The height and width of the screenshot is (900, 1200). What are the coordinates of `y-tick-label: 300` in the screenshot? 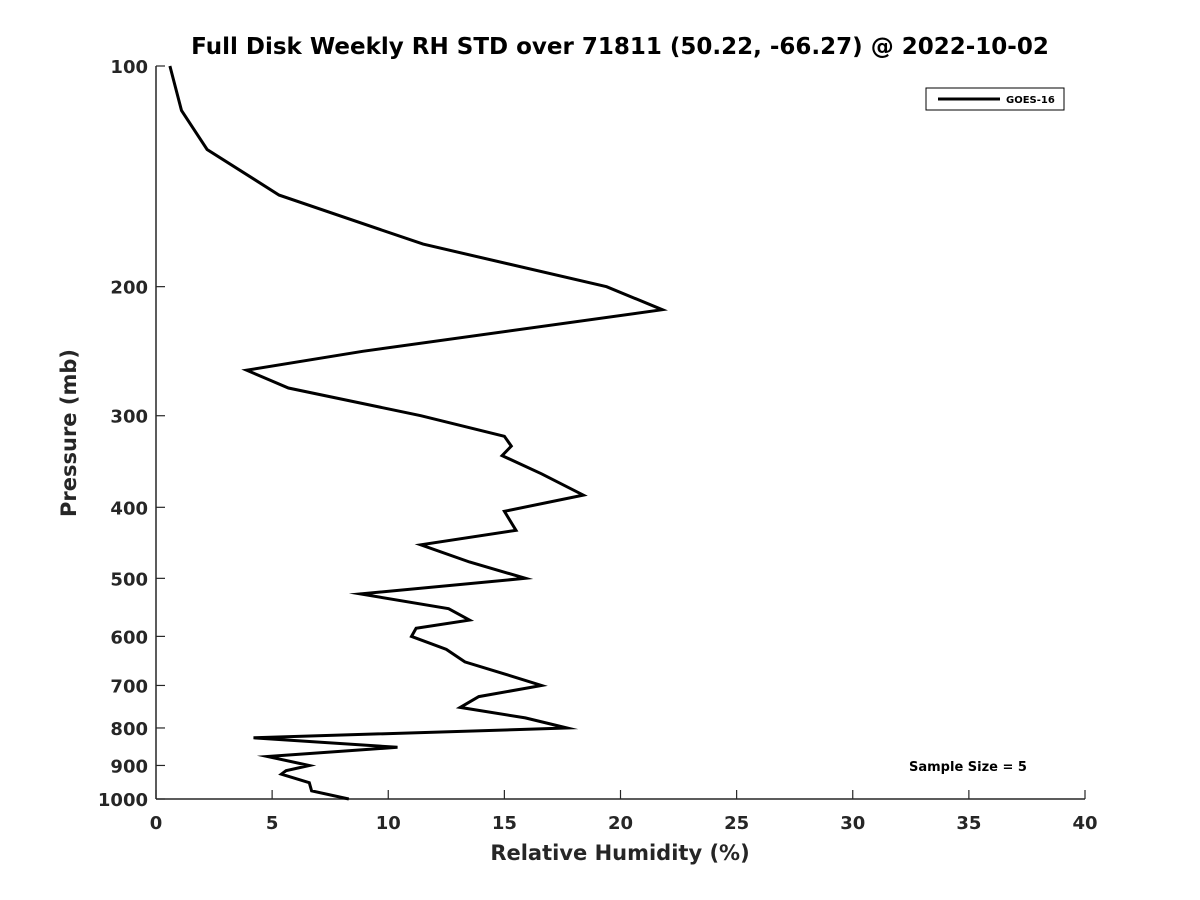 It's located at (129, 417).